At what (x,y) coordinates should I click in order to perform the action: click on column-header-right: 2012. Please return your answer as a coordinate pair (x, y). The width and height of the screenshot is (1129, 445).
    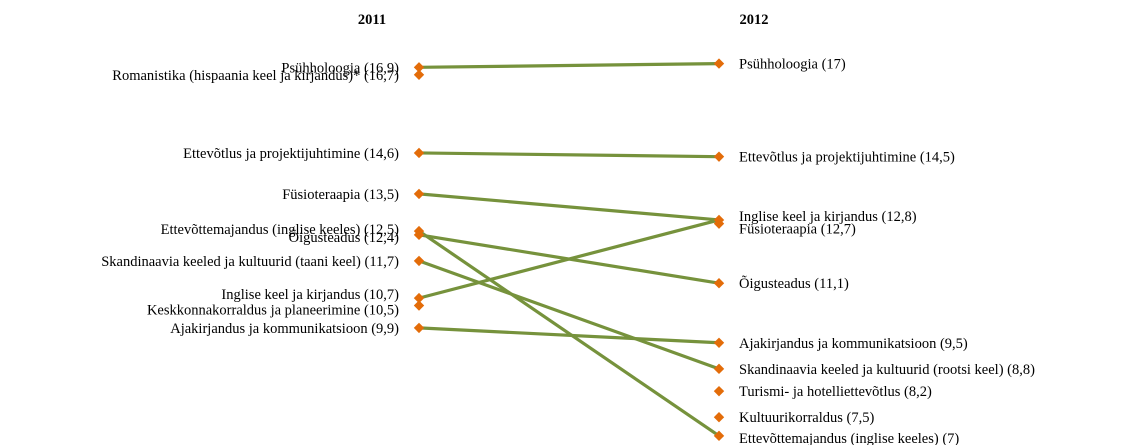
    Looking at the image, I should click on (754, 20).